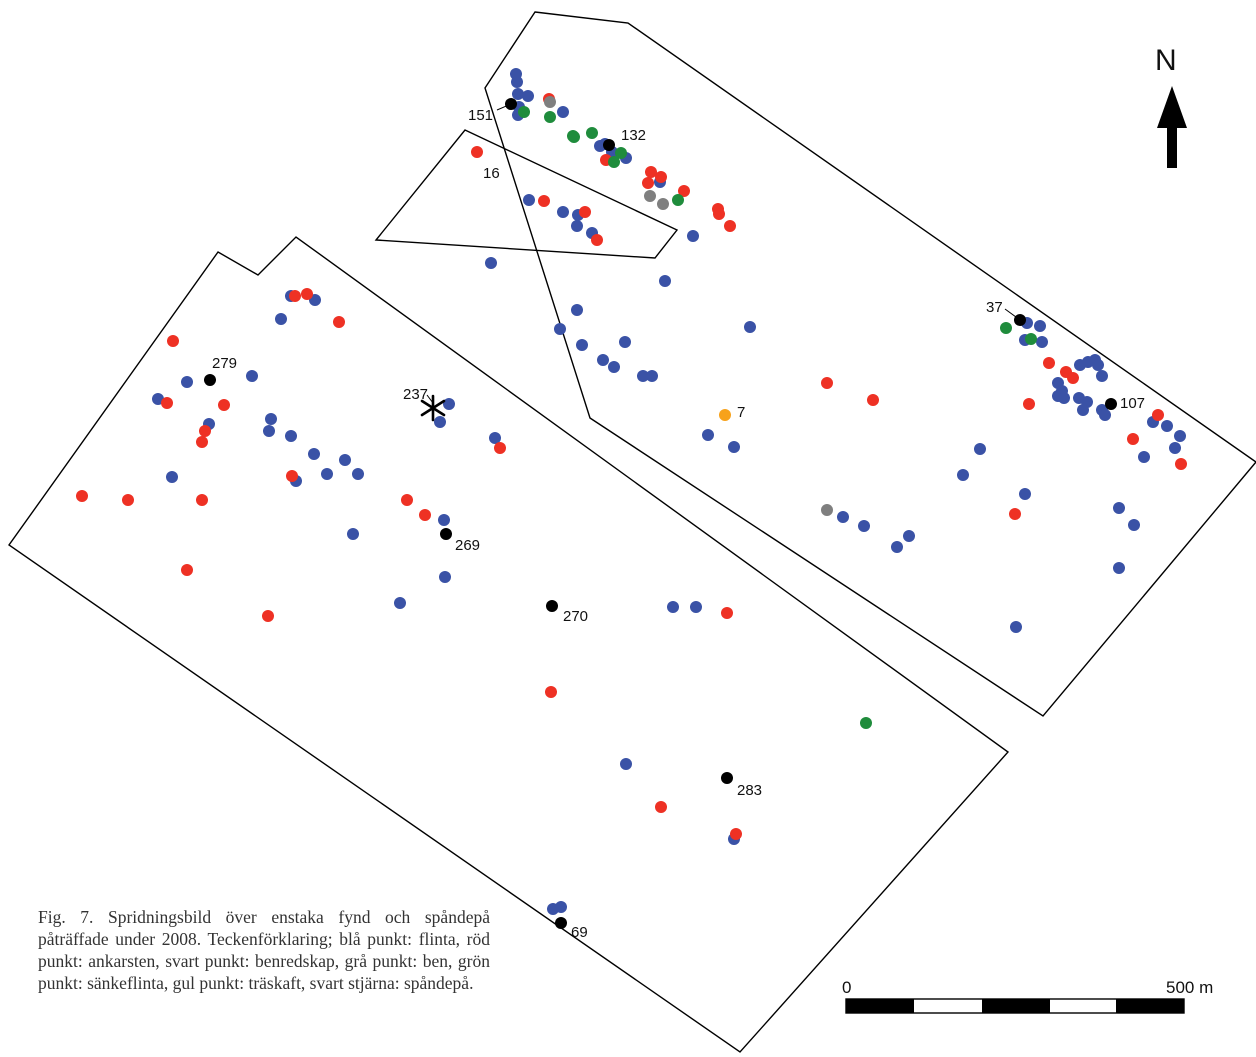 This screenshot has width=1256, height=1057. What do you see at coordinates (749, 790) in the screenshot?
I see `find-label-283: 283` at bounding box center [749, 790].